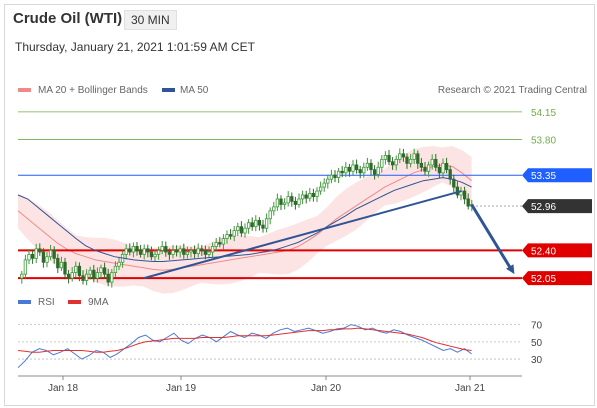 This screenshot has width=597, height=408. Describe the element at coordinates (63, 388) in the screenshot. I see `x-tick-label: Jan 18` at that location.